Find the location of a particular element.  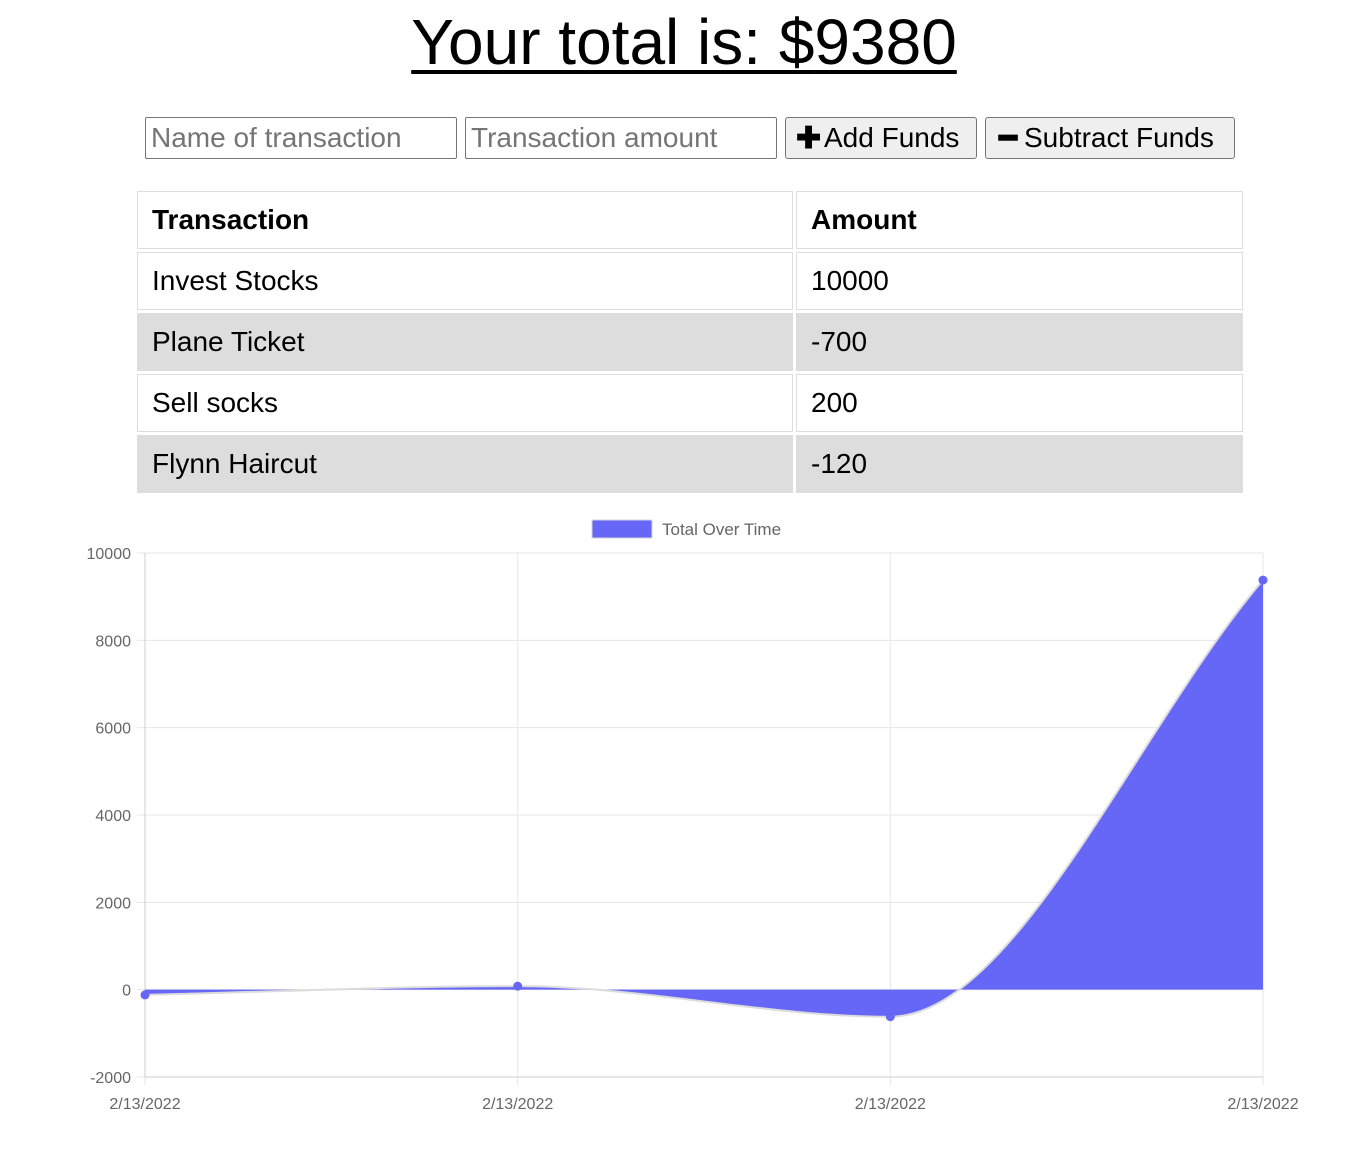

add-funds-button: ✚ Add Funds is located at coordinates (881, 138).